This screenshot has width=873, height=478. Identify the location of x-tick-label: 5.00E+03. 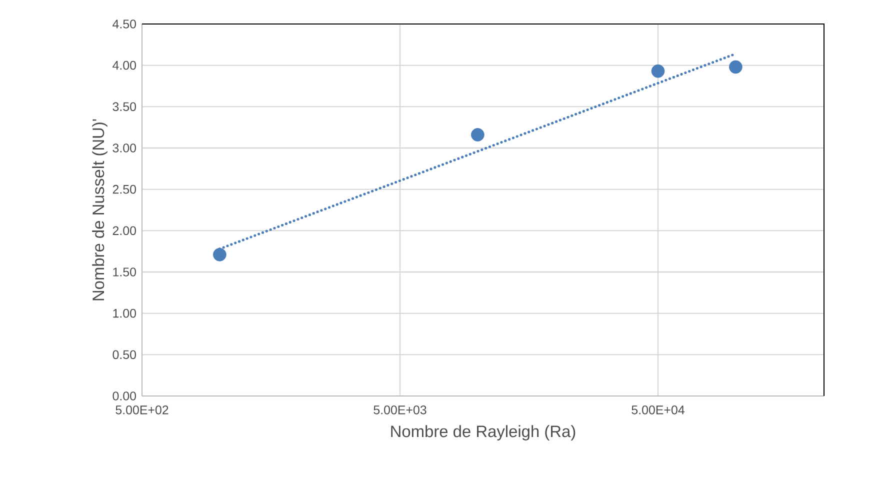
(400, 410).